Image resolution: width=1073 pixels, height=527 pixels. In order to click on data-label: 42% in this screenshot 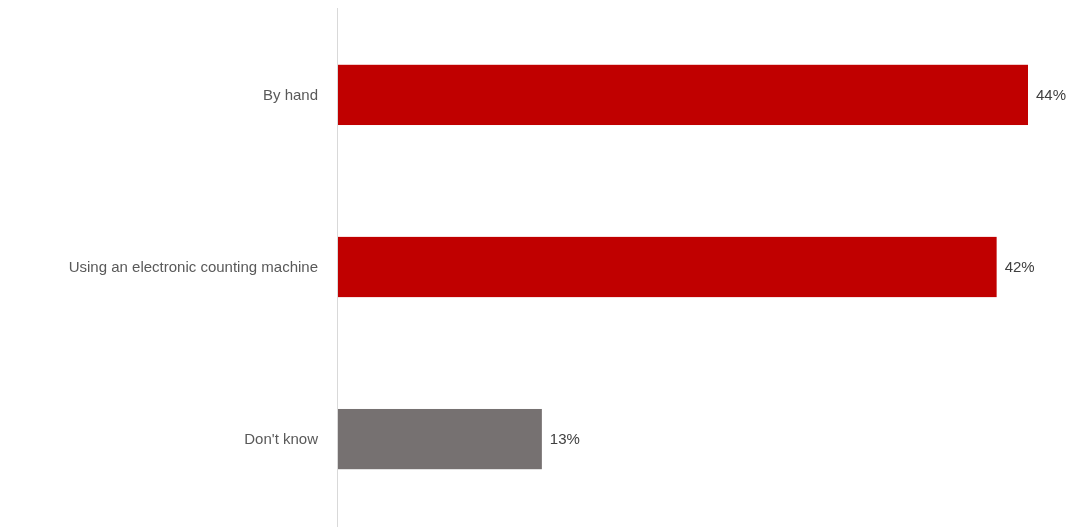, I will do `click(1019, 267)`.